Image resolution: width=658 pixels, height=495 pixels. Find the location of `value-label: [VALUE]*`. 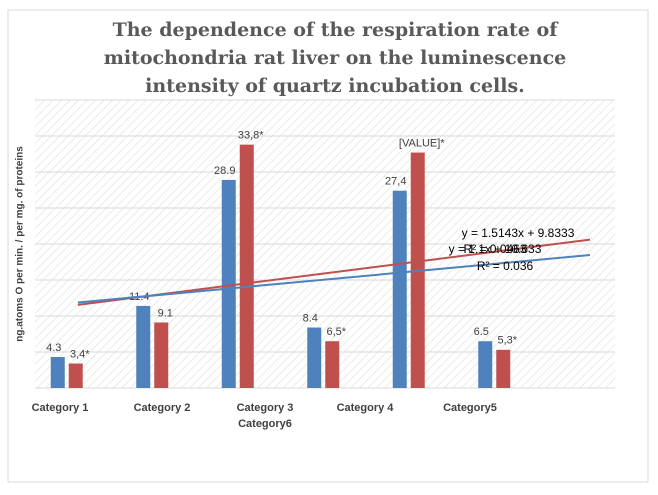

value-label: [VALUE]* is located at coordinates (422, 143).